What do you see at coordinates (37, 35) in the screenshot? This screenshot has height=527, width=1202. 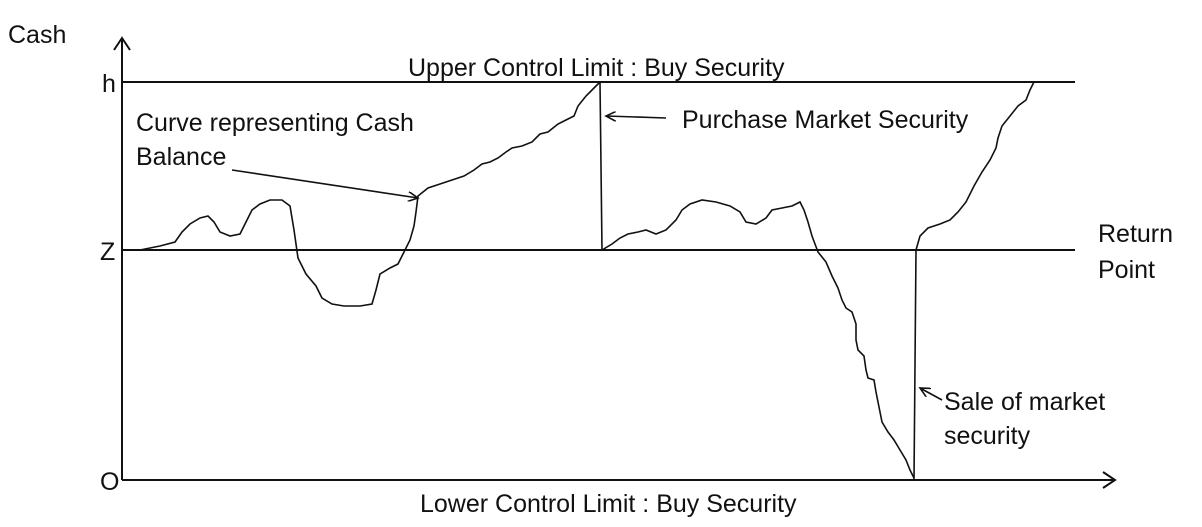 I see `y-axis-label: Cash` at bounding box center [37, 35].